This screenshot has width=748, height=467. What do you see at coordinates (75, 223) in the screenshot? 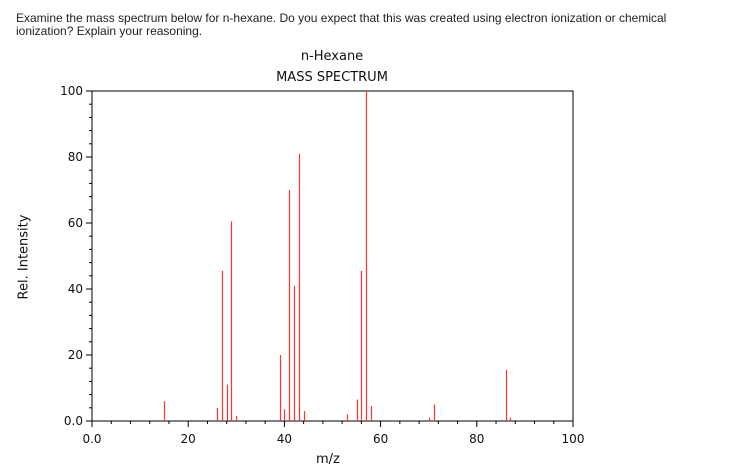
I see `y-tick-label: 60` at bounding box center [75, 223].